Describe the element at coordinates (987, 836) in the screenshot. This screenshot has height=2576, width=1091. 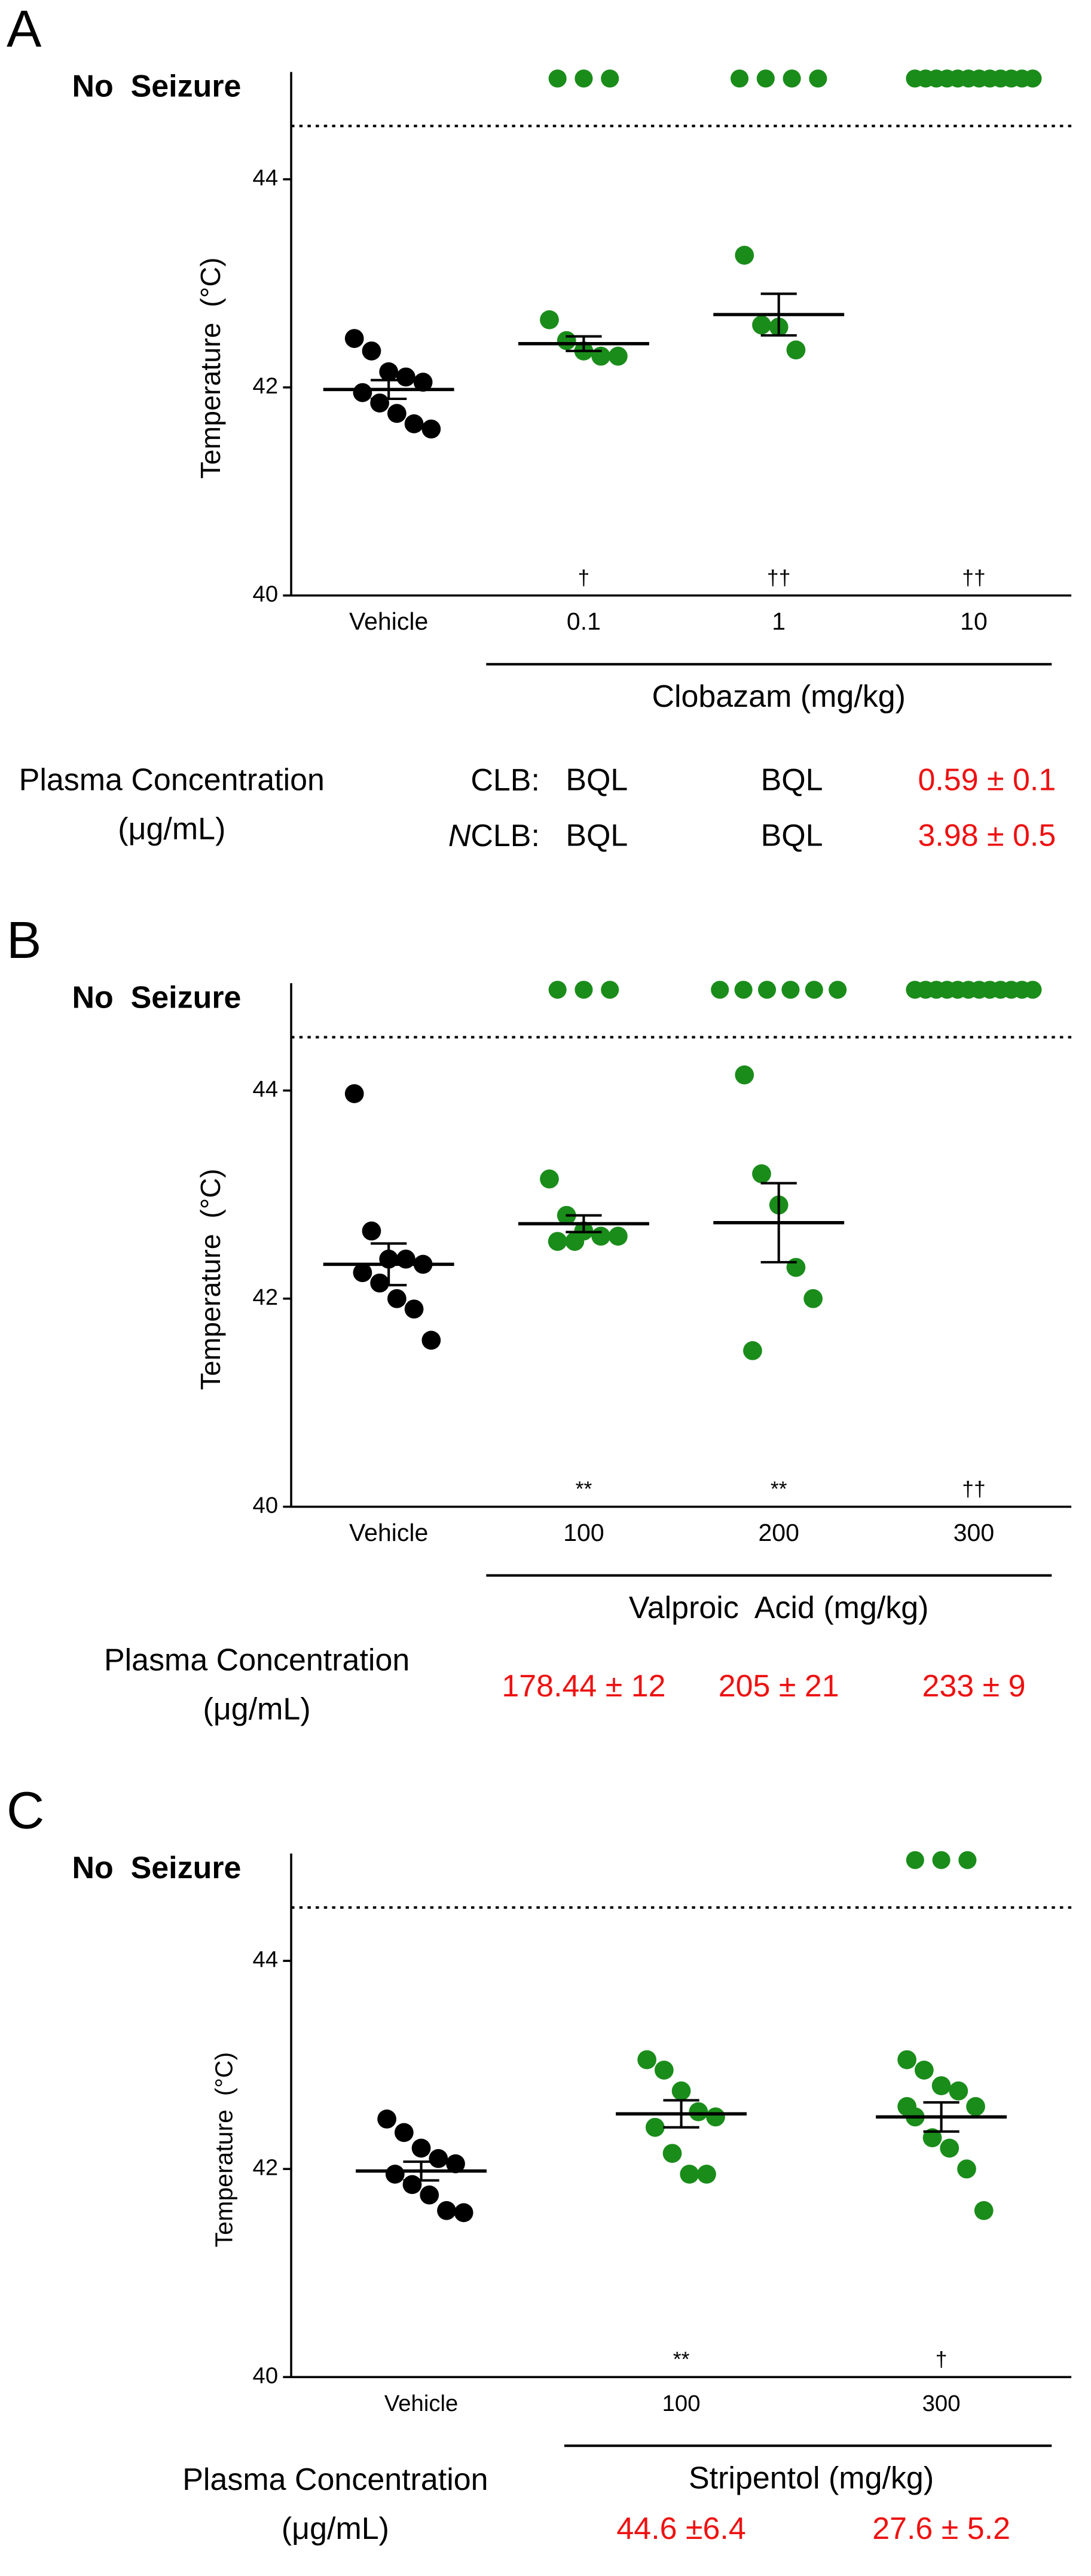
I see `plasma-value: 3.98 ± 0.5` at that location.